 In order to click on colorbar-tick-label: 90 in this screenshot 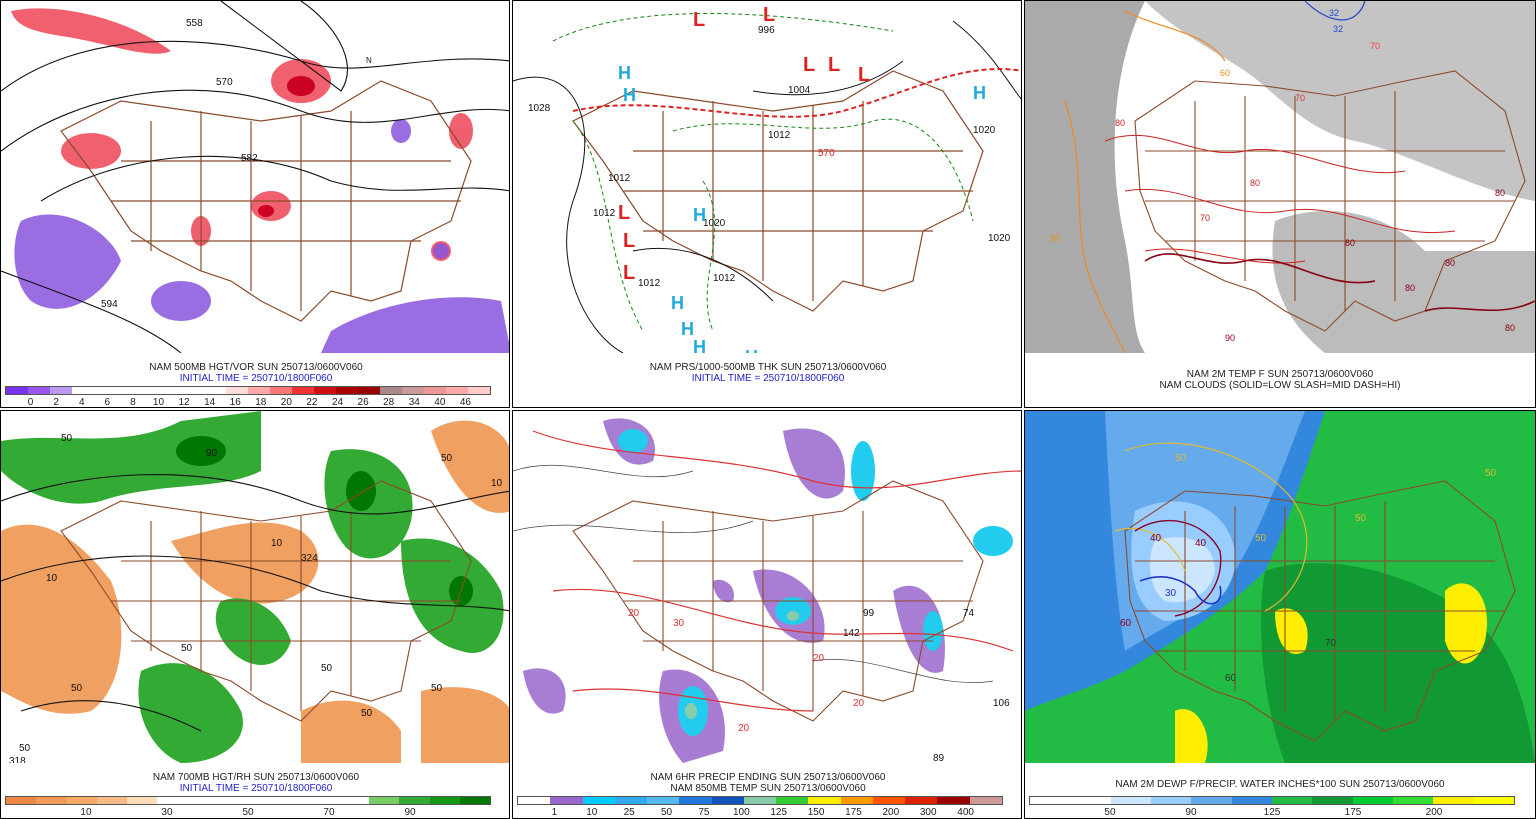, I will do `click(1191, 812)`.